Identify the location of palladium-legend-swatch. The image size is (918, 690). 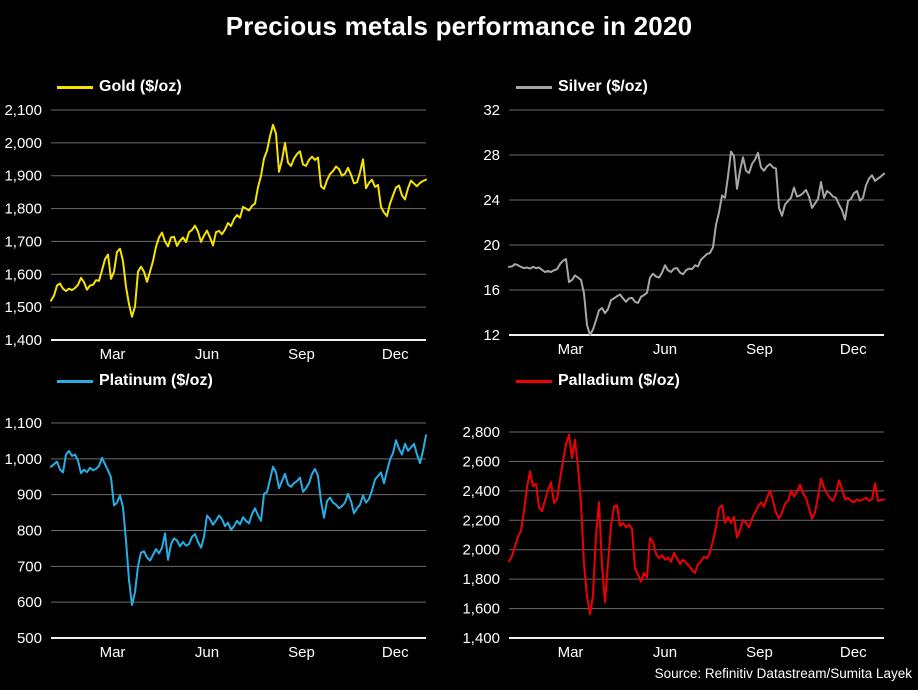
(534, 381).